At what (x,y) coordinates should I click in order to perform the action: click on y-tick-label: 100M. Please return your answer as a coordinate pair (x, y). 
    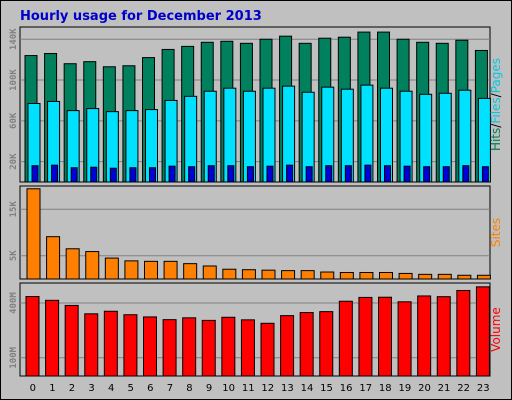
    Looking at the image, I should click on (14, 357).